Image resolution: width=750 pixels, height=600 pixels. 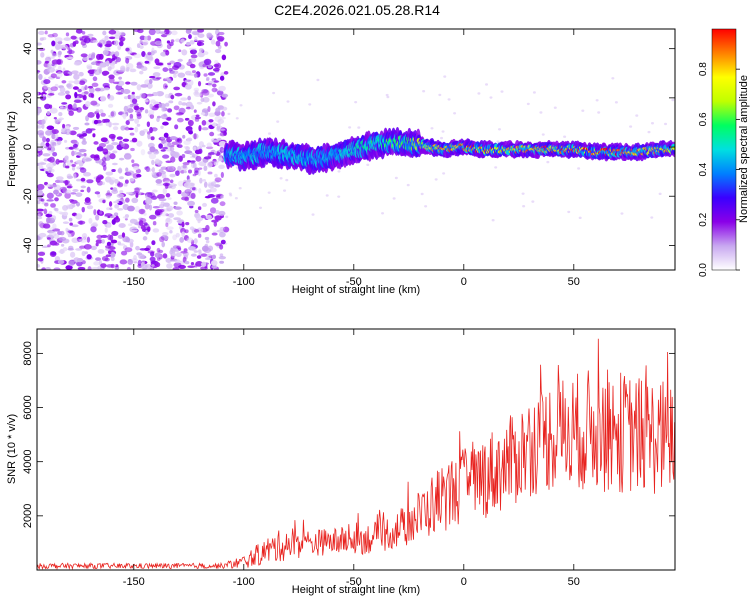 I want to click on colorbar-tick-label: 0.6, so click(x=703, y=119).